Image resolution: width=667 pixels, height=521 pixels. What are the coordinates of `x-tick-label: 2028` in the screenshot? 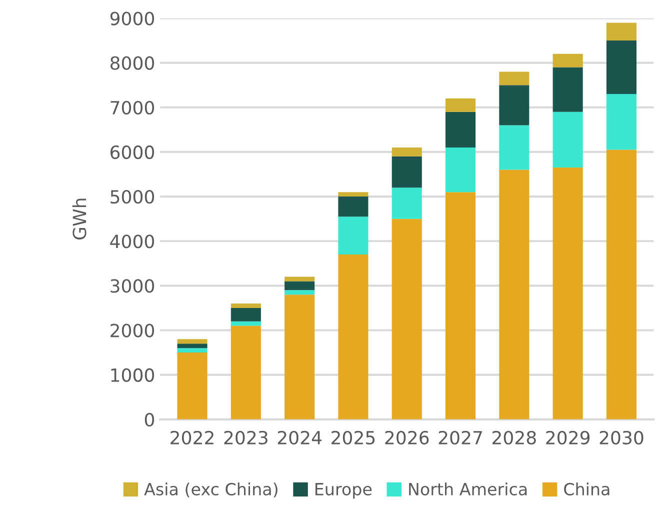 It's located at (514, 437).